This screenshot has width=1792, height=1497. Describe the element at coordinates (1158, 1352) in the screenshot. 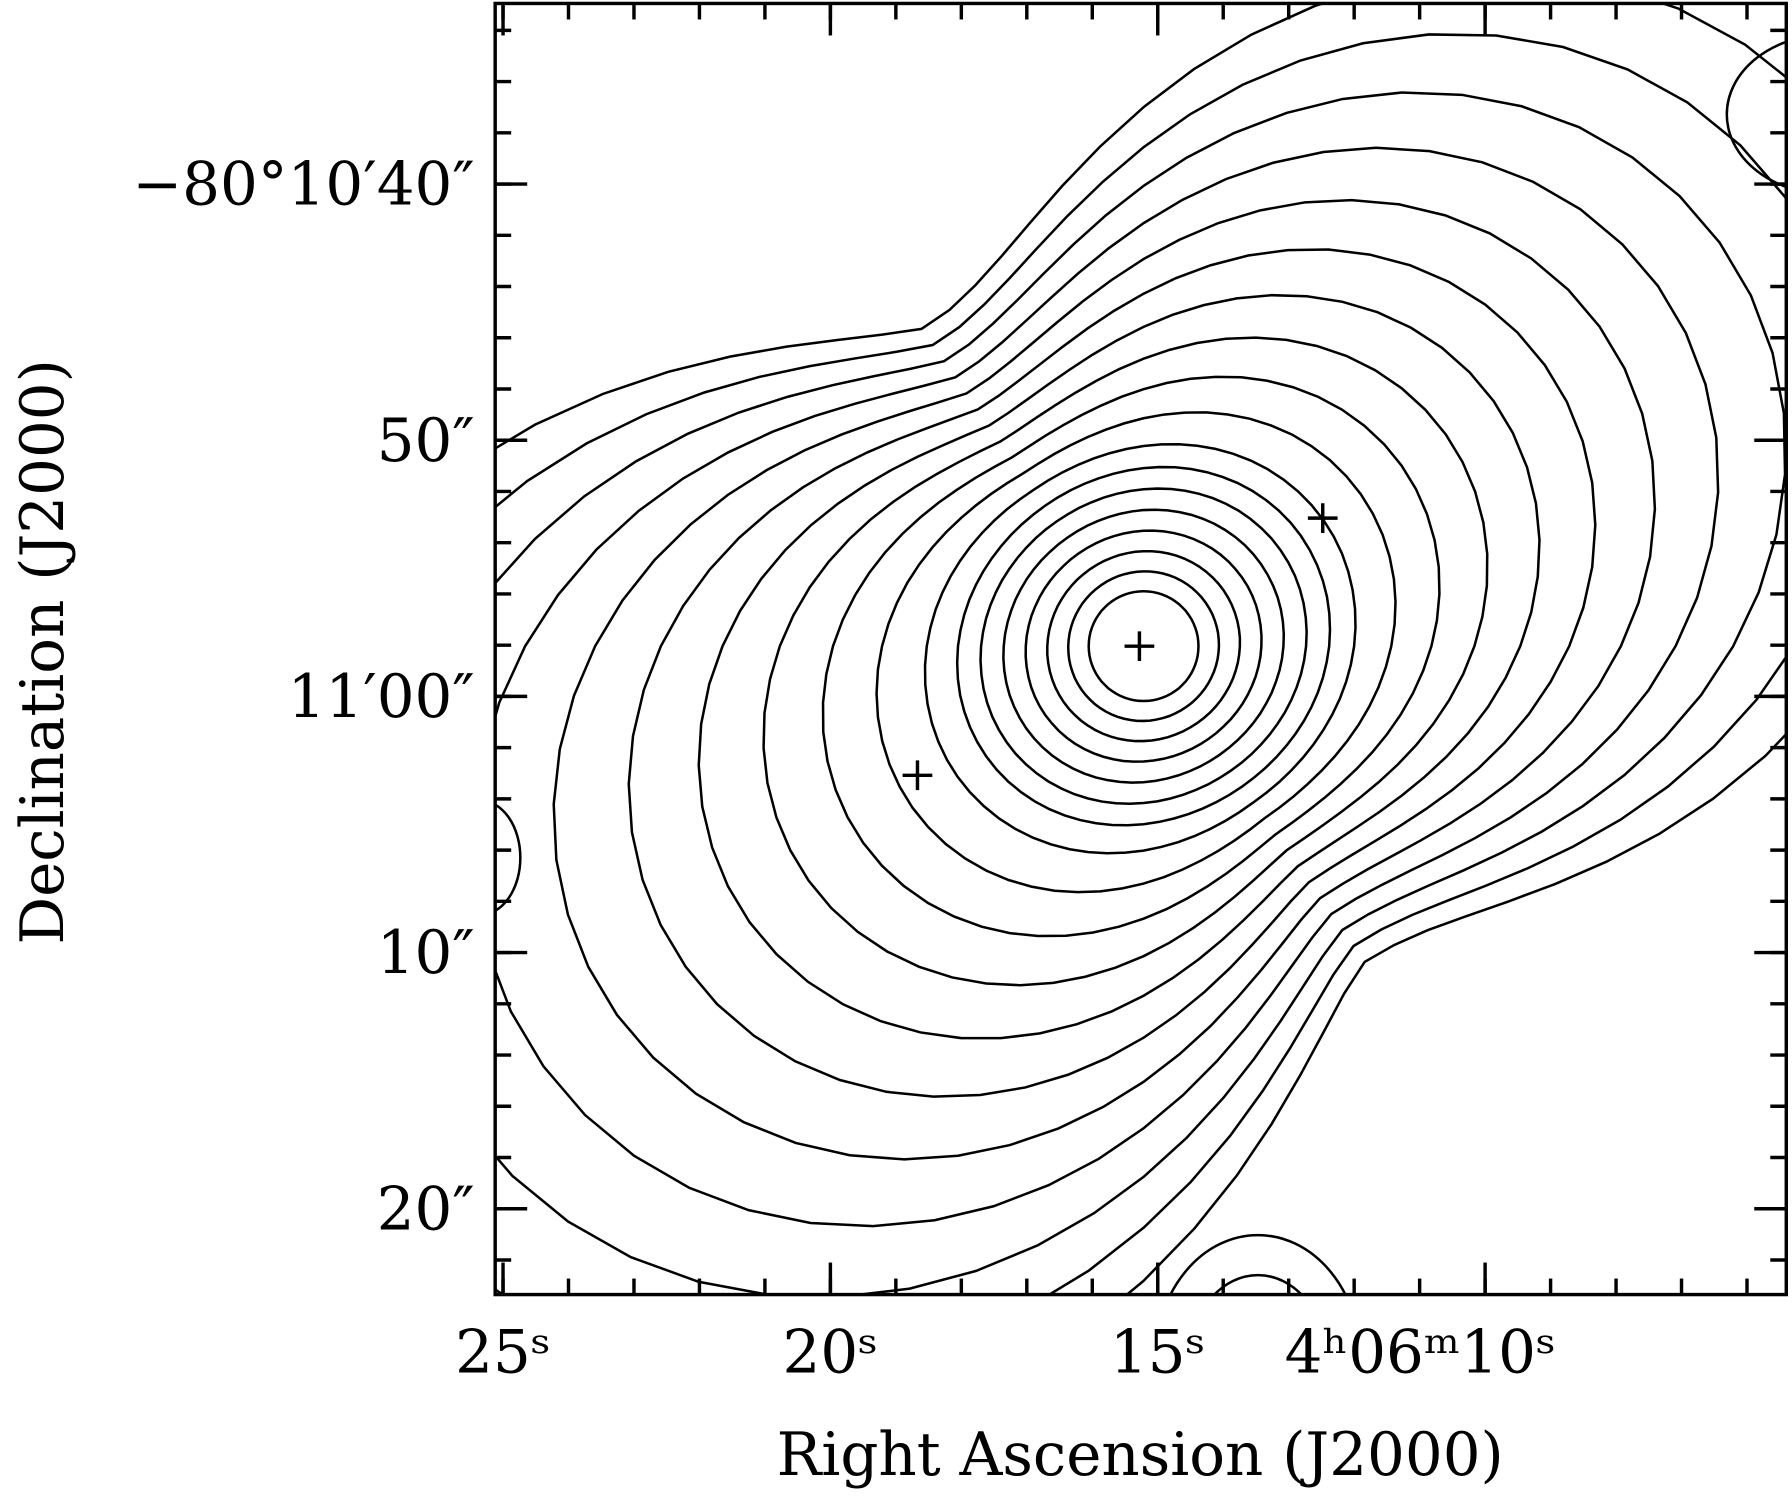

I see `x-tick-label: 15ˢ` at that location.